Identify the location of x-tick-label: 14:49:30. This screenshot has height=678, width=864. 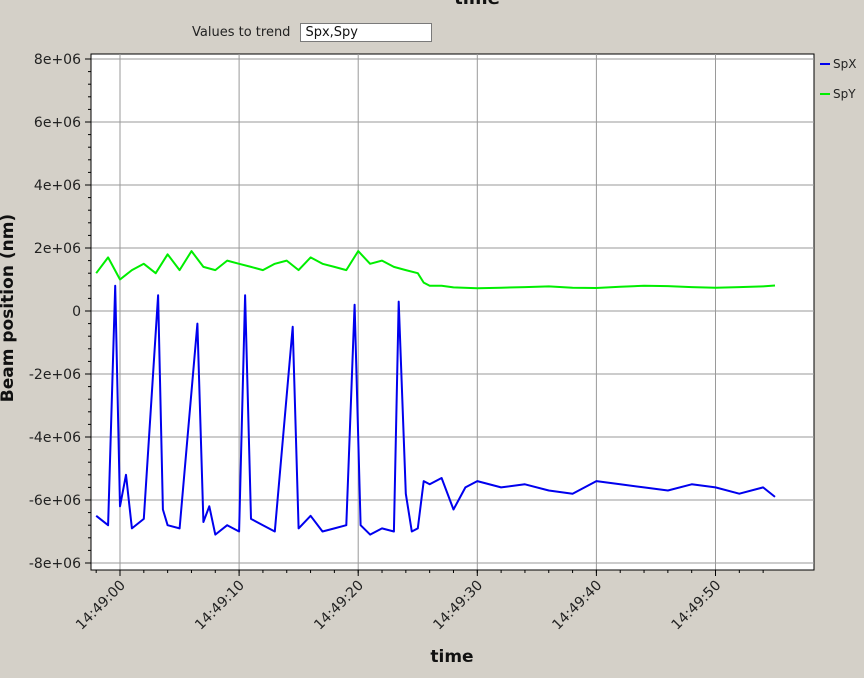
(458, 606).